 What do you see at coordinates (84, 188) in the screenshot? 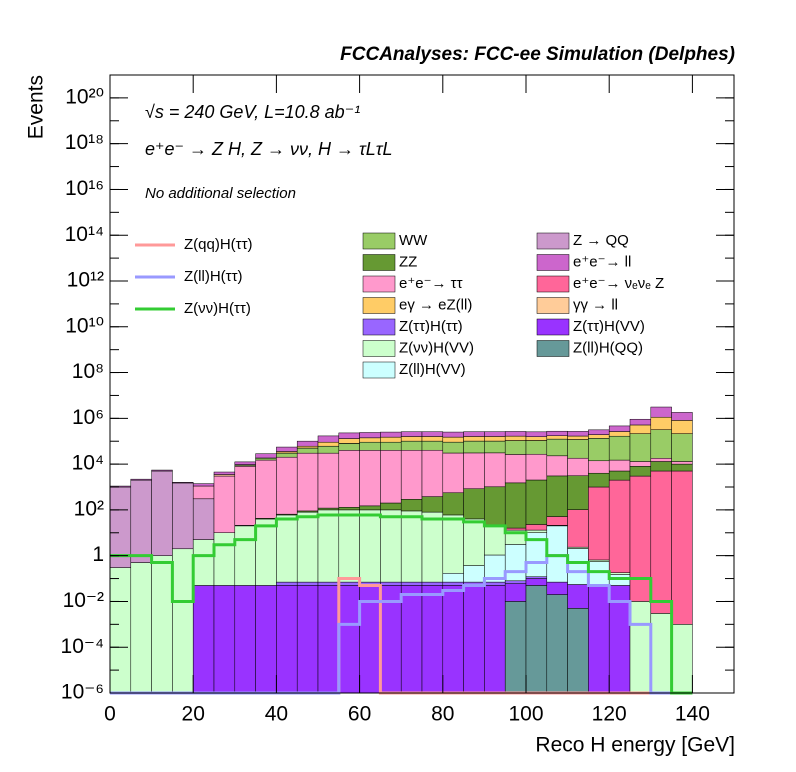
I see `y-tick-label: 10¹⁶` at bounding box center [84, 188].